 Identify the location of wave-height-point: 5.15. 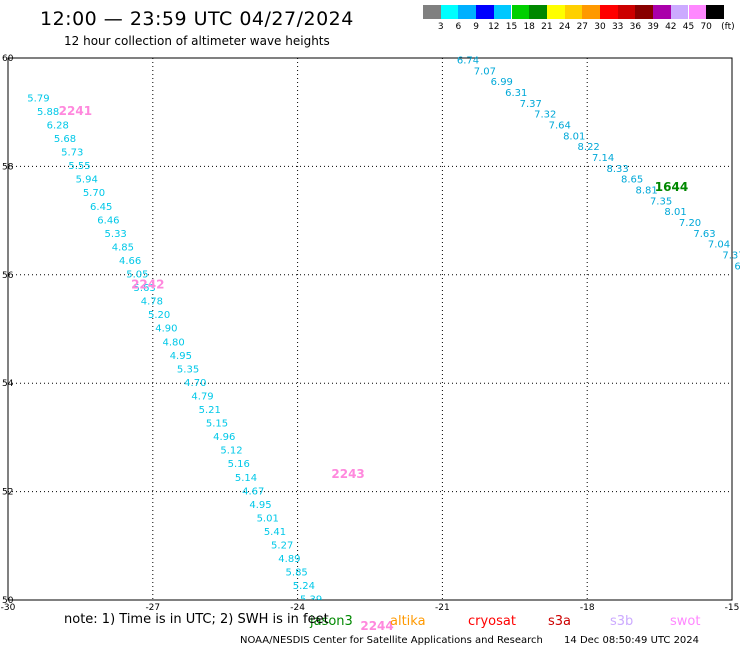
(217, 424).